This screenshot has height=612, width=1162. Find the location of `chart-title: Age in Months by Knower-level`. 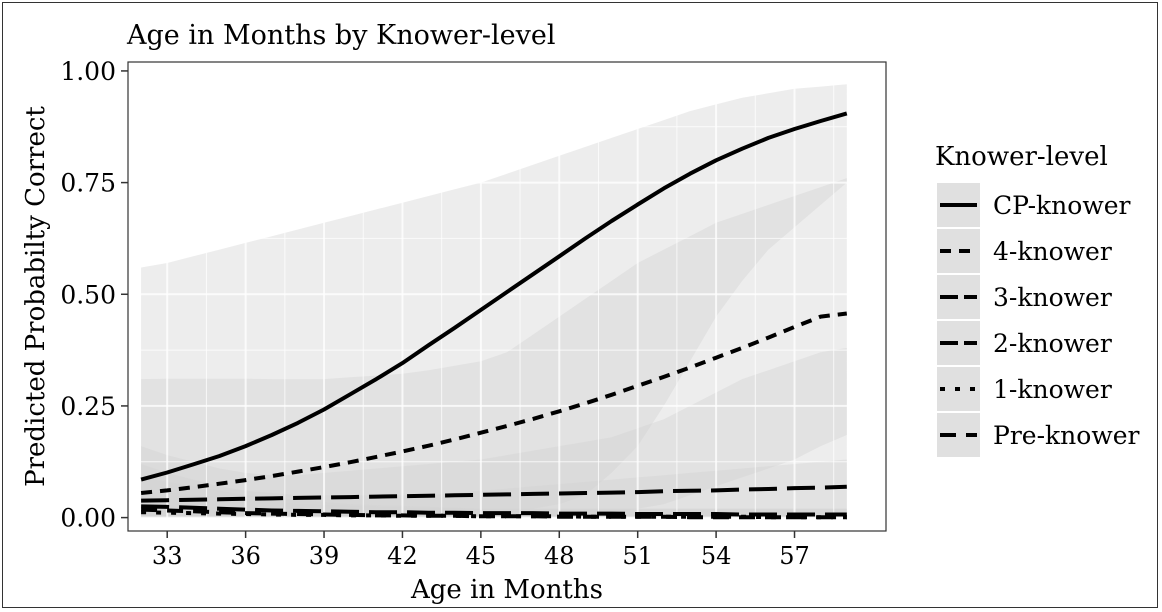

chart-title: Age in Months by Knower-level is located at coordinates (340, 35).